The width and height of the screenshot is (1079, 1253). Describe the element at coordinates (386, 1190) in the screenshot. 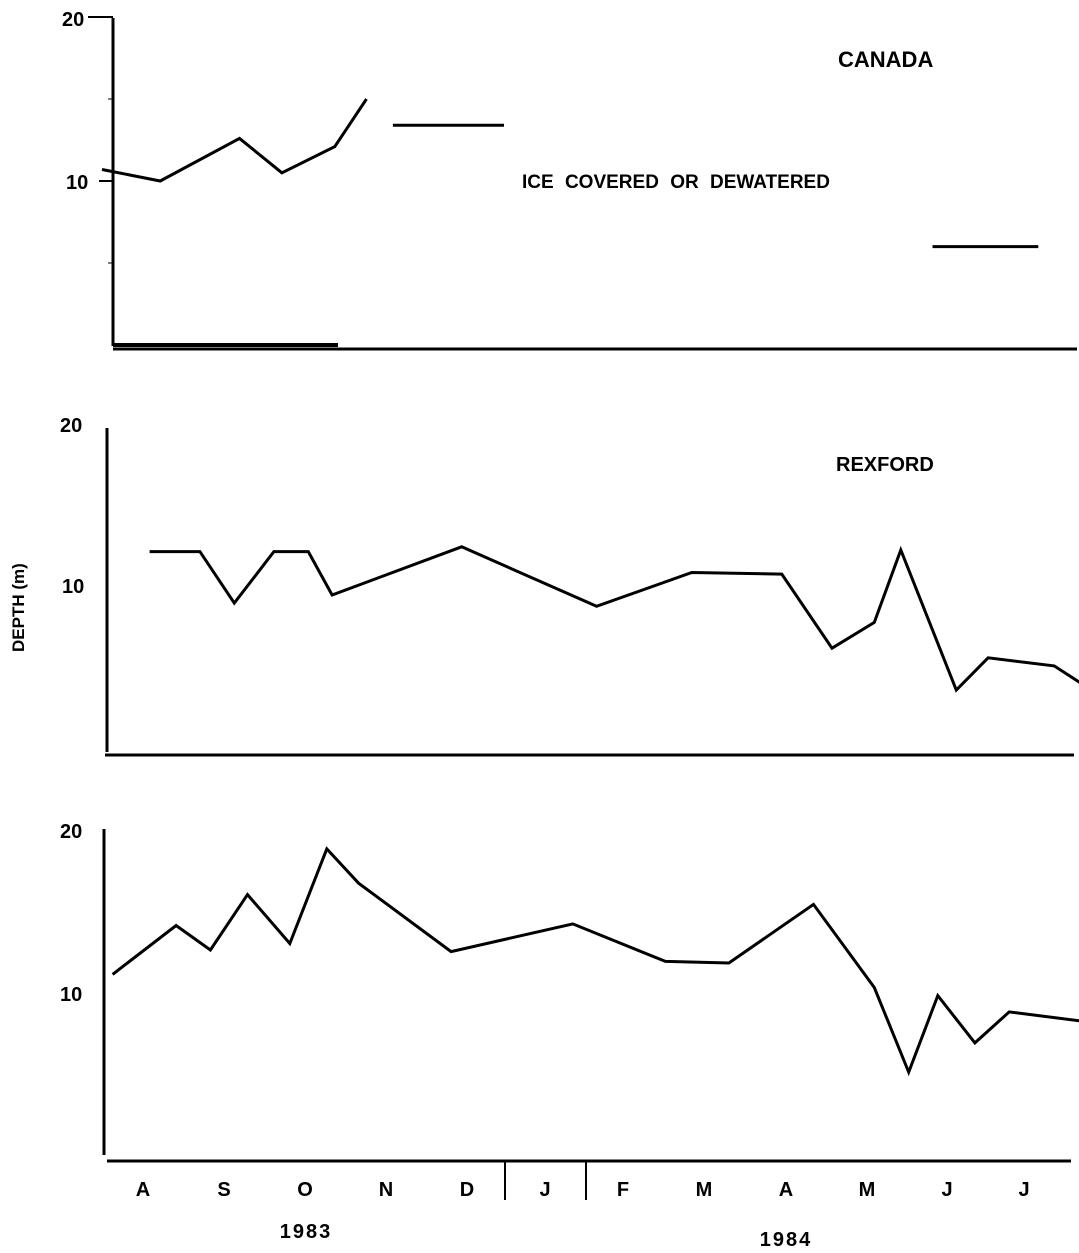

I see `month-label: N` at that location.